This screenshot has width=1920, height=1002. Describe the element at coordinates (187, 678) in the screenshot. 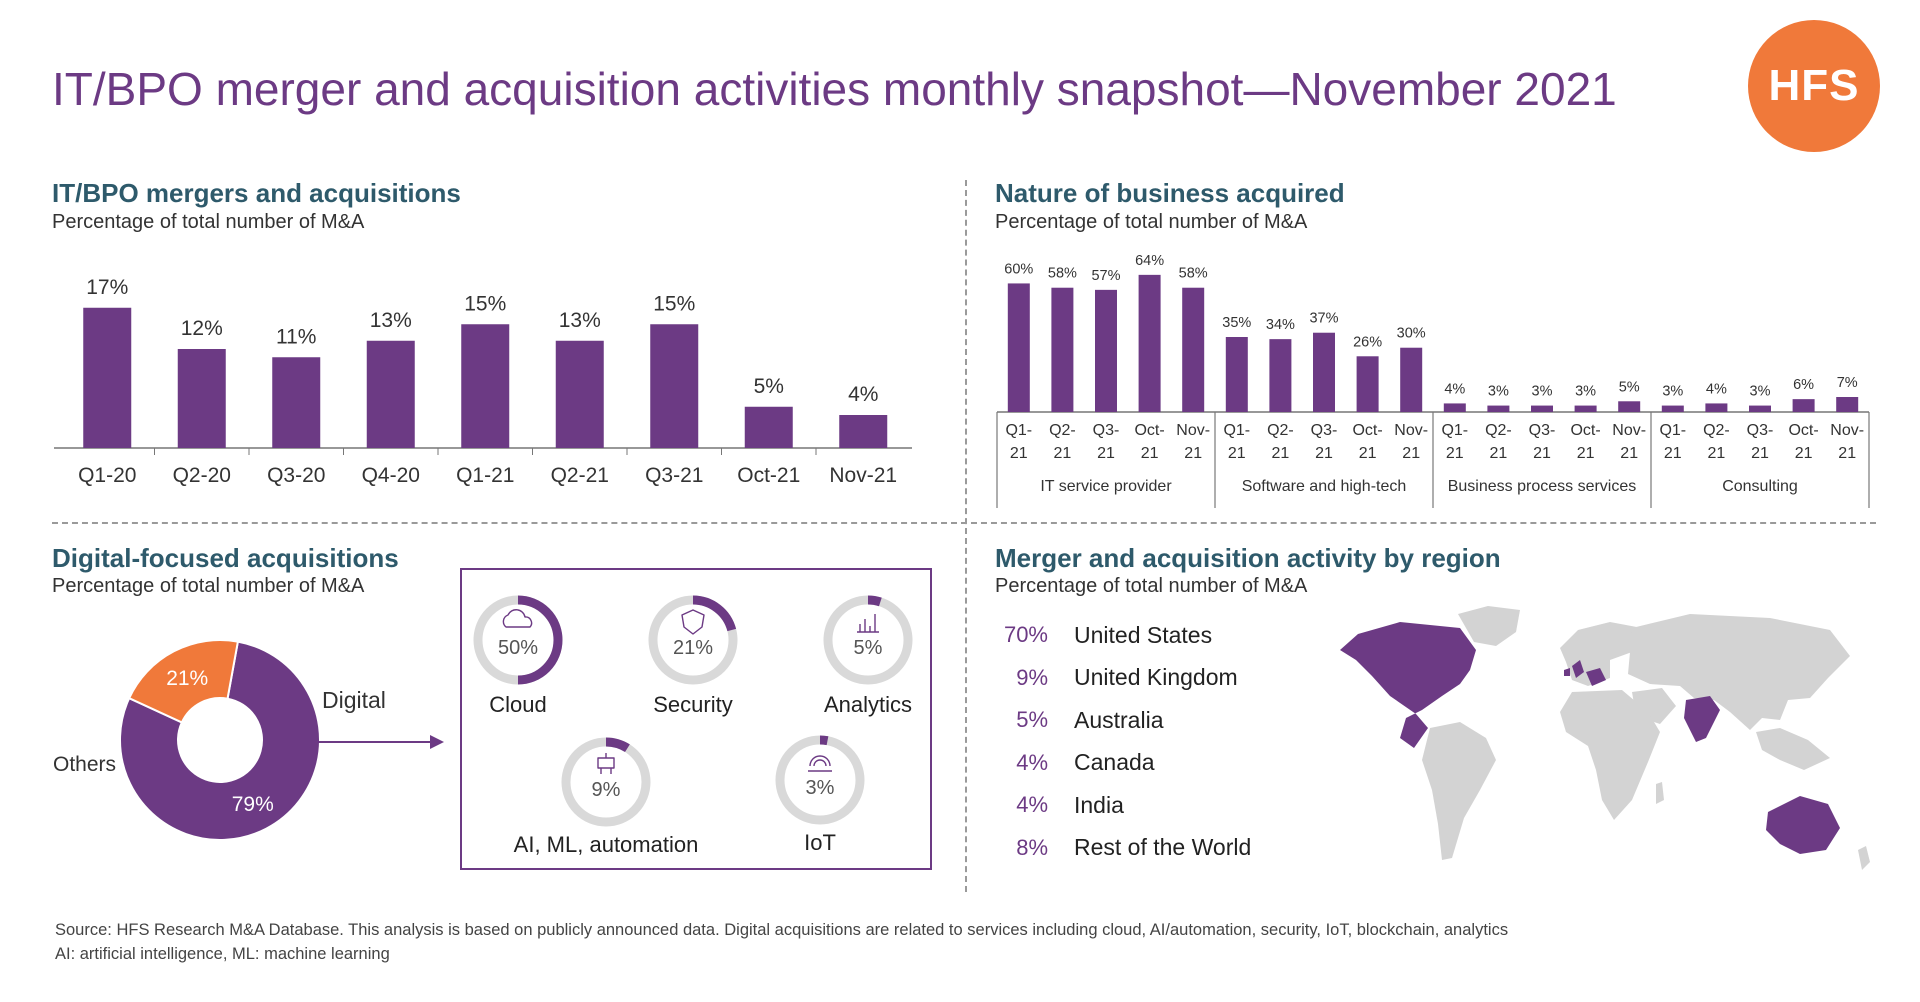

I see `donut-slice-label: 21%` at that location.